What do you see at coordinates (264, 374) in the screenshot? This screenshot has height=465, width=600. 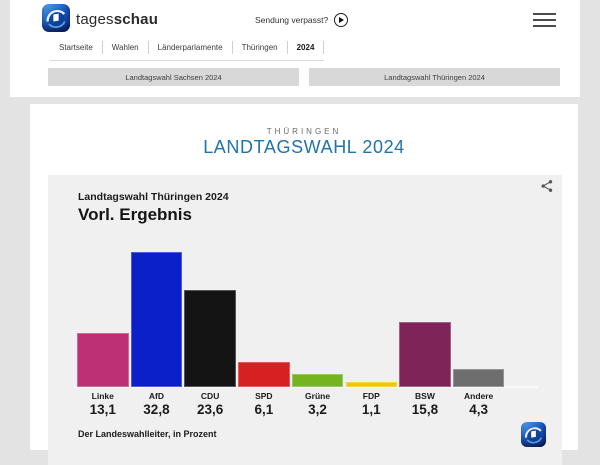 I see `bar-spd` at bounding box center [264, 374].